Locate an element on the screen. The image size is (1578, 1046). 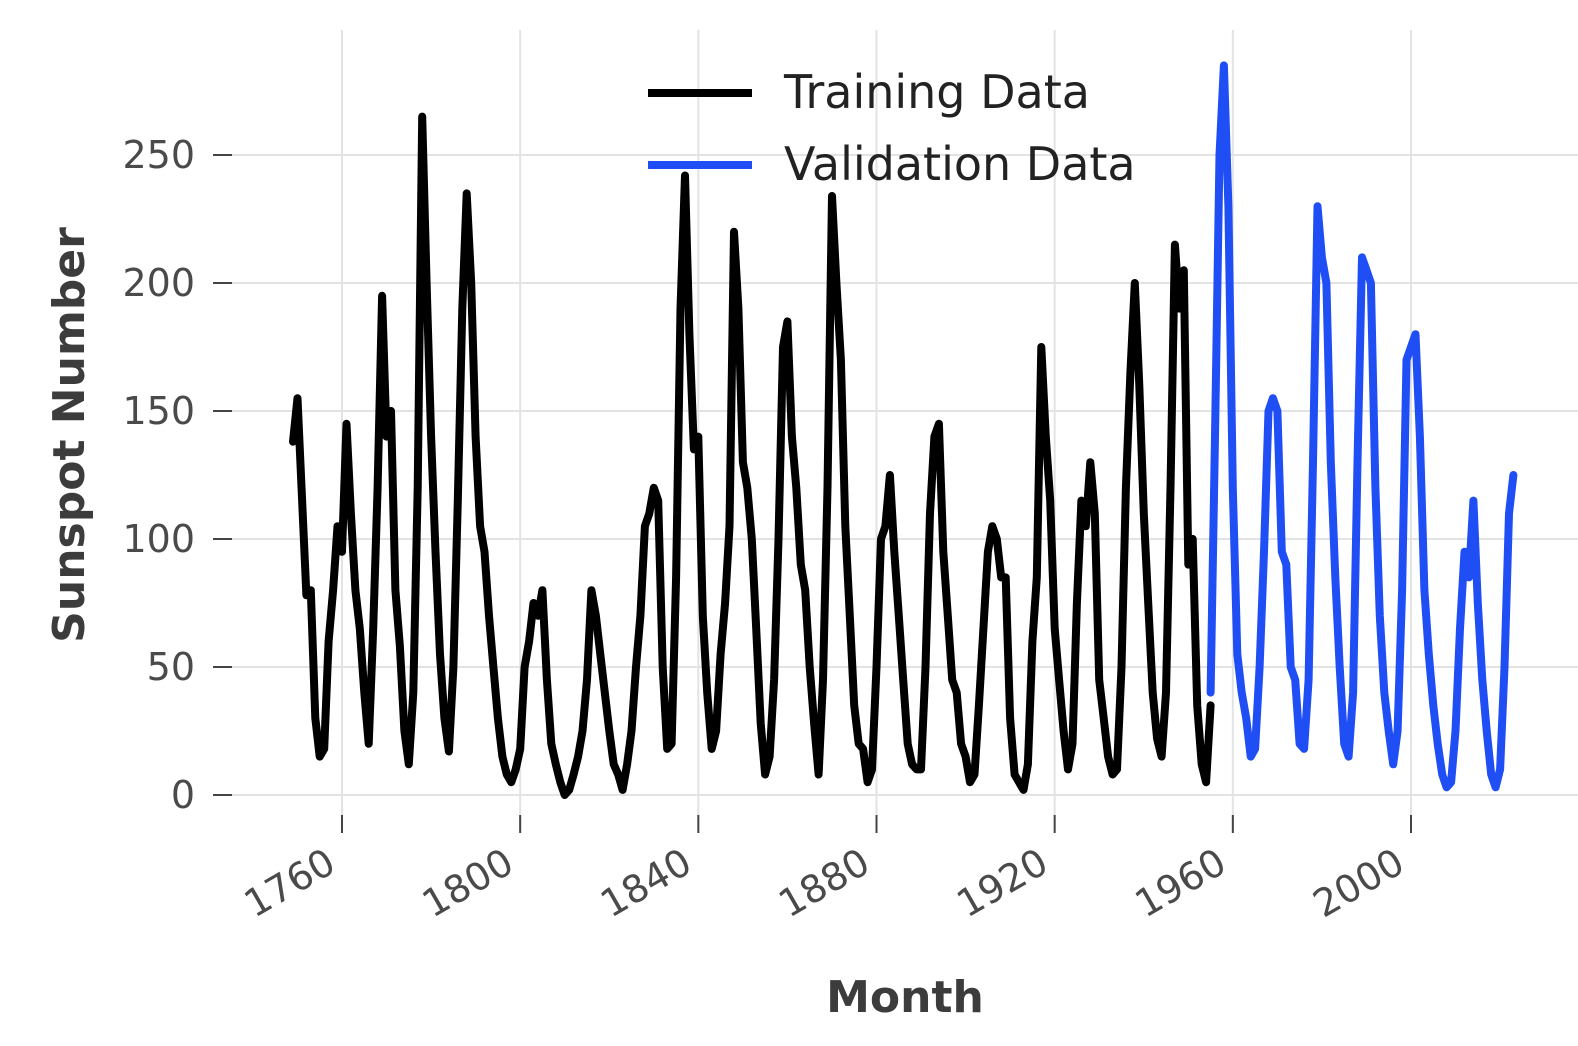
y-axis-title: Sunspot Number is located at coordinates (69, 435).